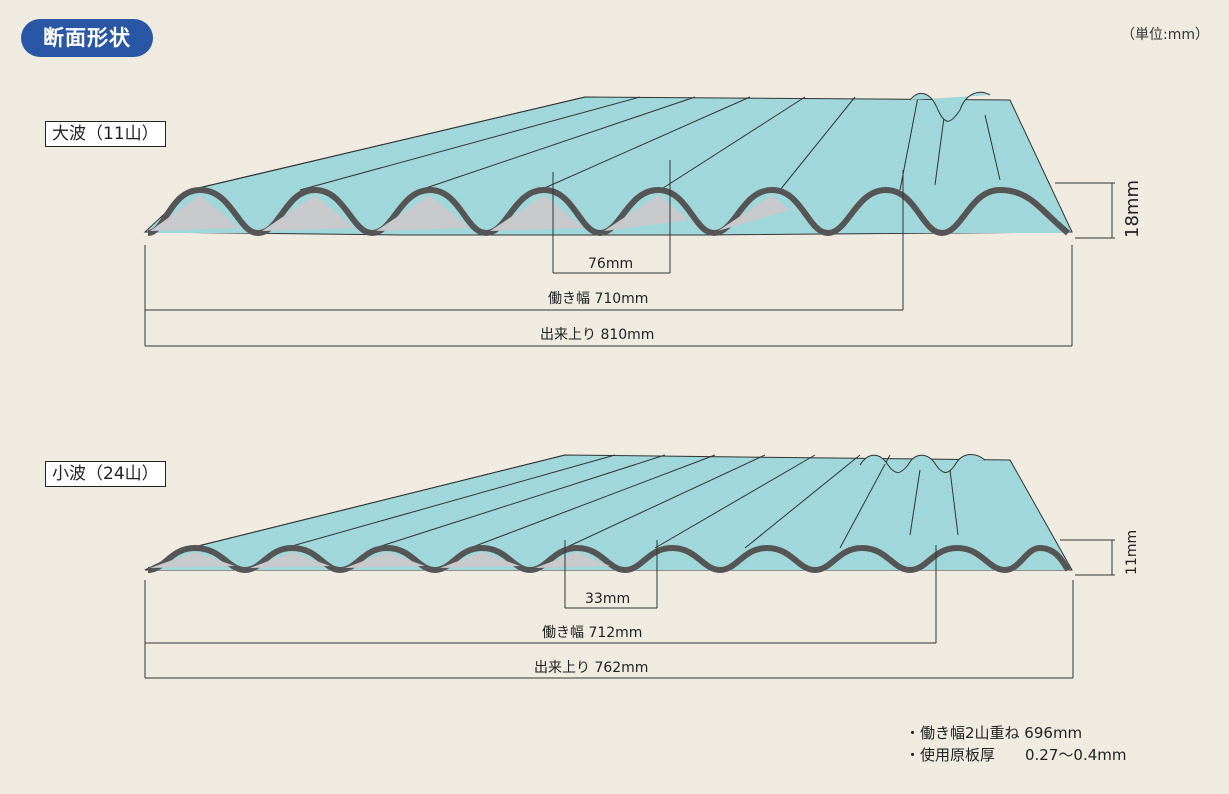  I want to click on small-pitch-text: 33mm, so click(607, 599).